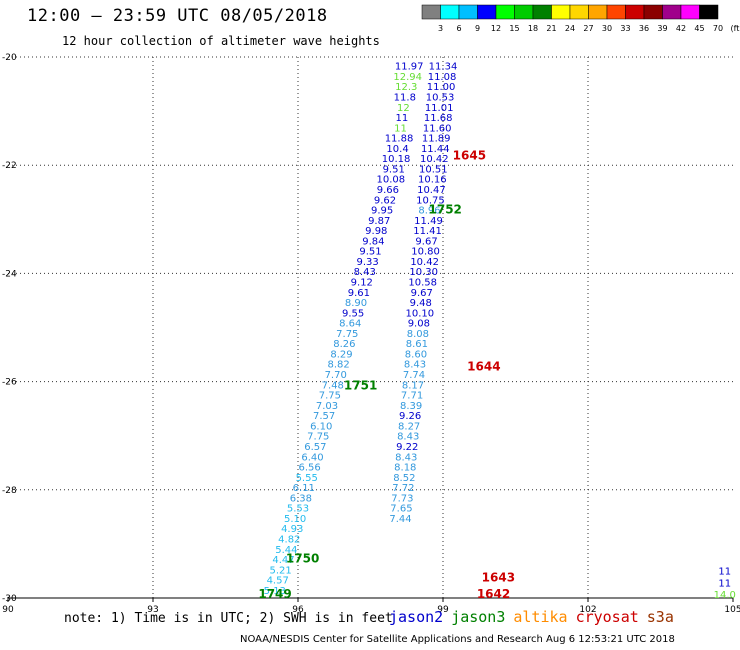 This screenshot has height=650, width=740. Describe the element at coordinates (437, 128) in the screenshot. I see `wave-height-label: 11.60` at that location.